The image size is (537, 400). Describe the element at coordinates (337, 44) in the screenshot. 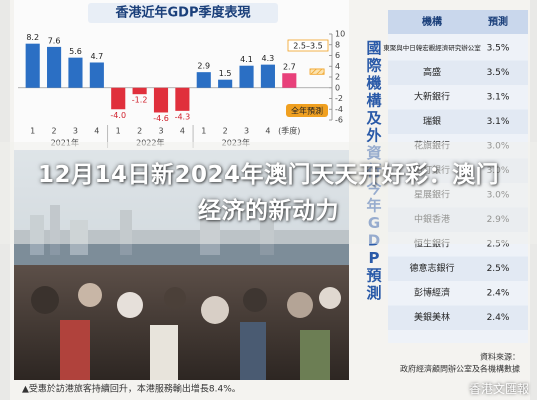

I see `y-tick-label: 8` at that location.